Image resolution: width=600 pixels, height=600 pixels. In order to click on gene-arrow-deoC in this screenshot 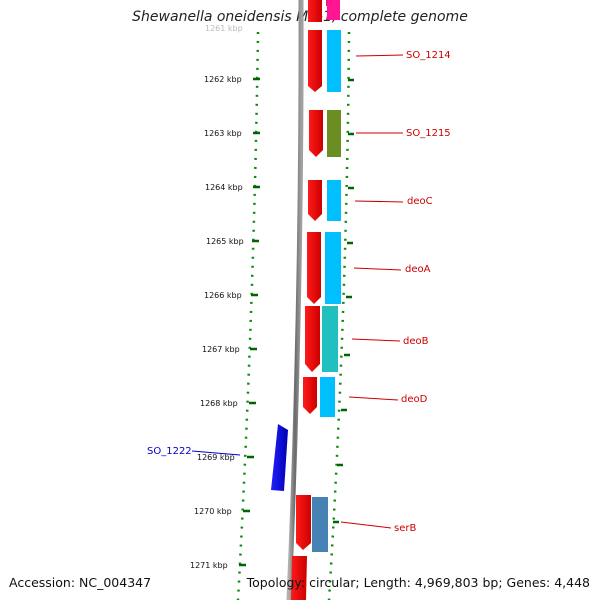, I will do `click(315, 200)`.